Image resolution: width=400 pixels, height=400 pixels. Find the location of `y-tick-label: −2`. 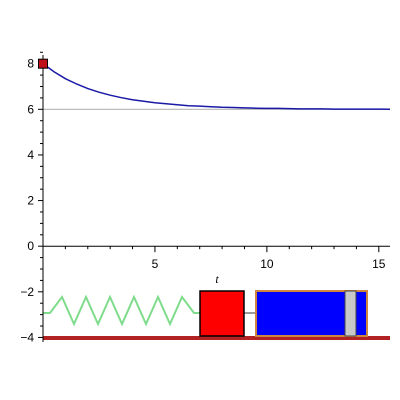

y-tick-label: −2 is located at coordinates (27, 292).